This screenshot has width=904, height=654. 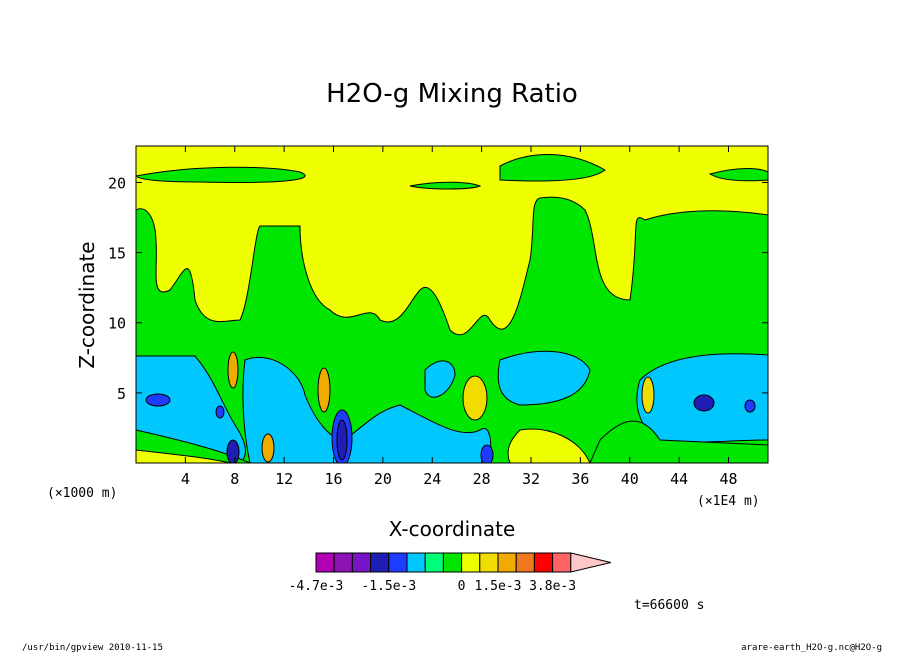 I want to click on cyan-small, so click(x=440, y=379).